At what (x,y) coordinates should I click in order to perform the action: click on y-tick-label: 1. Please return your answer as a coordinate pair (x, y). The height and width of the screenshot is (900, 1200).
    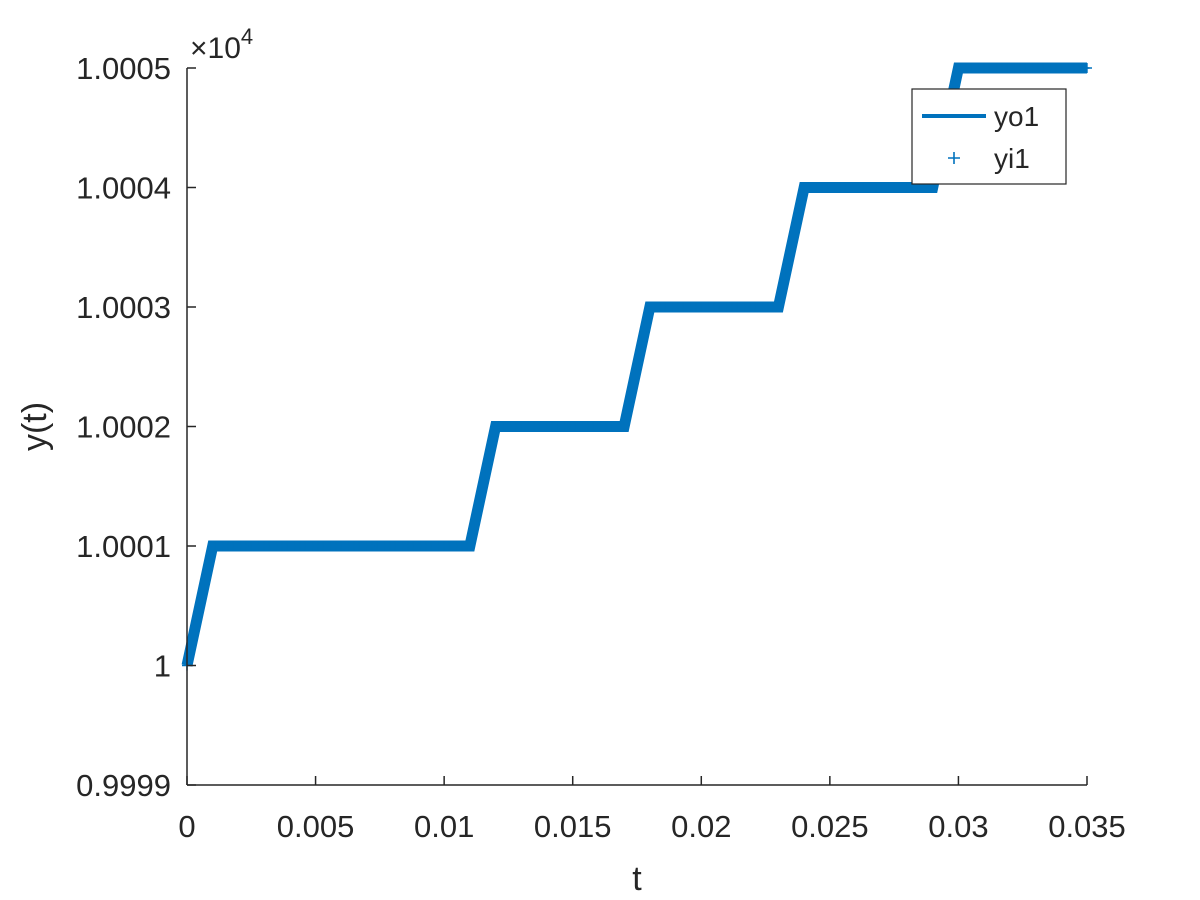
    Looking at the image, I should click on (162, 666).